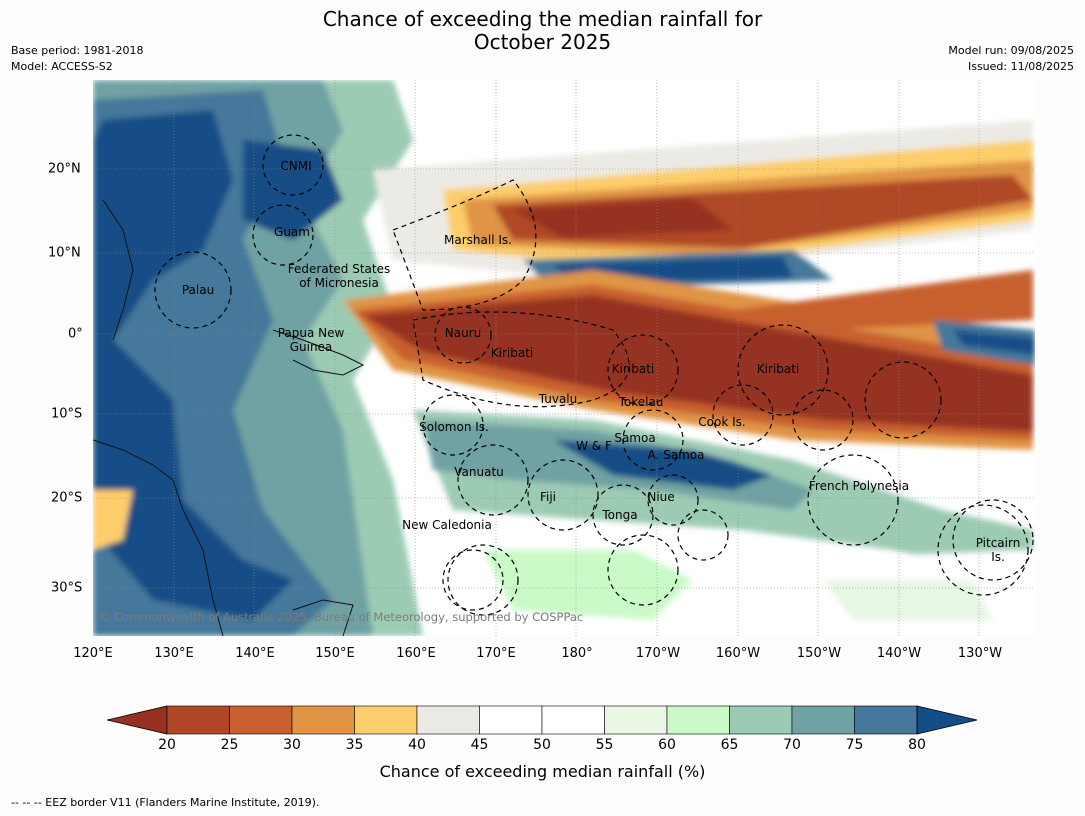 This screenshot has height=816, width=1085. Describe the element at coordinates (738, 653) in the screenshot. I see `lon-label: 160°W` at that location.